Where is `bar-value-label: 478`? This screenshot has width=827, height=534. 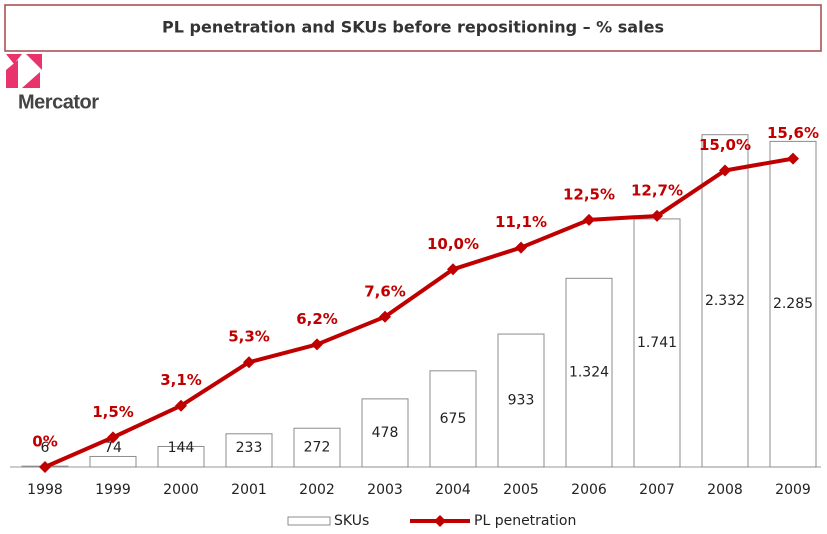
bar-value-label: 478 is located at coordinates (385, 433).